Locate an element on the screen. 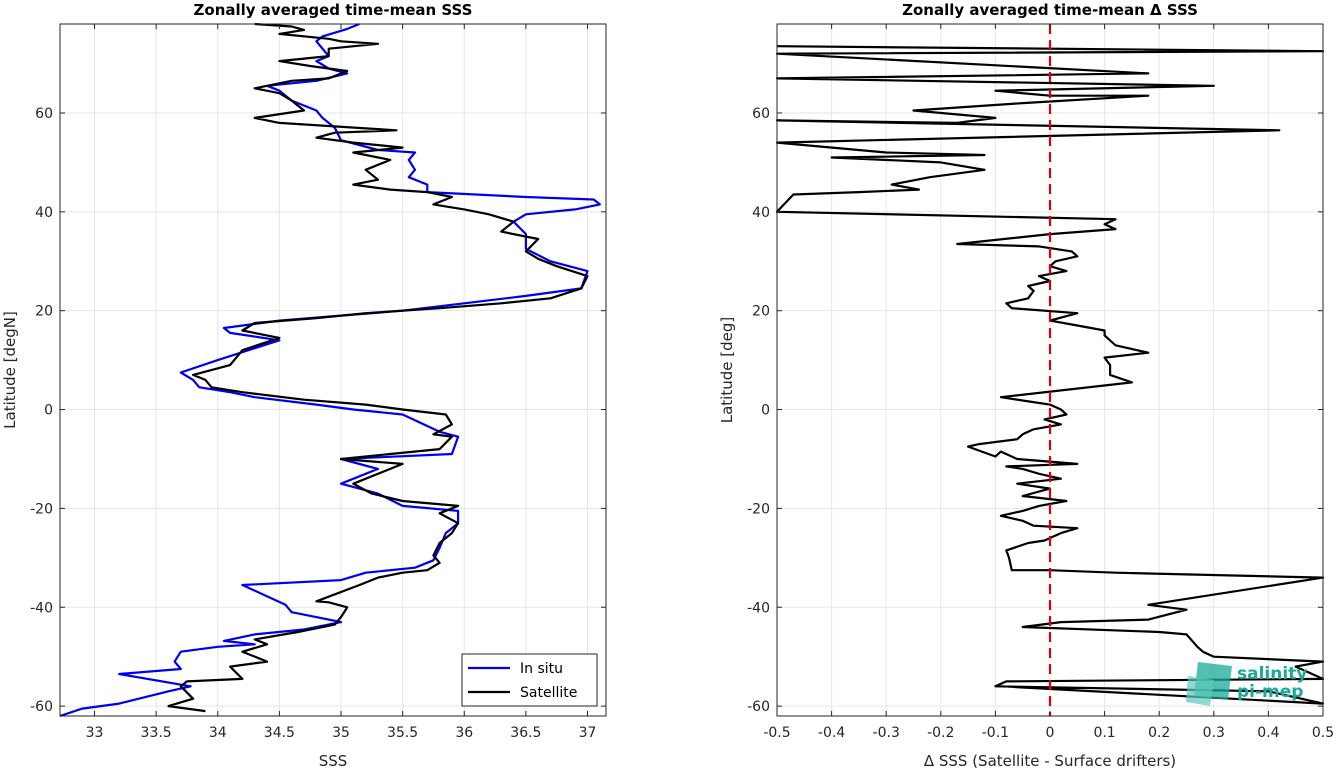 Image resolution: width=1336 pixels, height=769 pixels. x-tick-label: -0.1 is located at coordinates (995, 733).